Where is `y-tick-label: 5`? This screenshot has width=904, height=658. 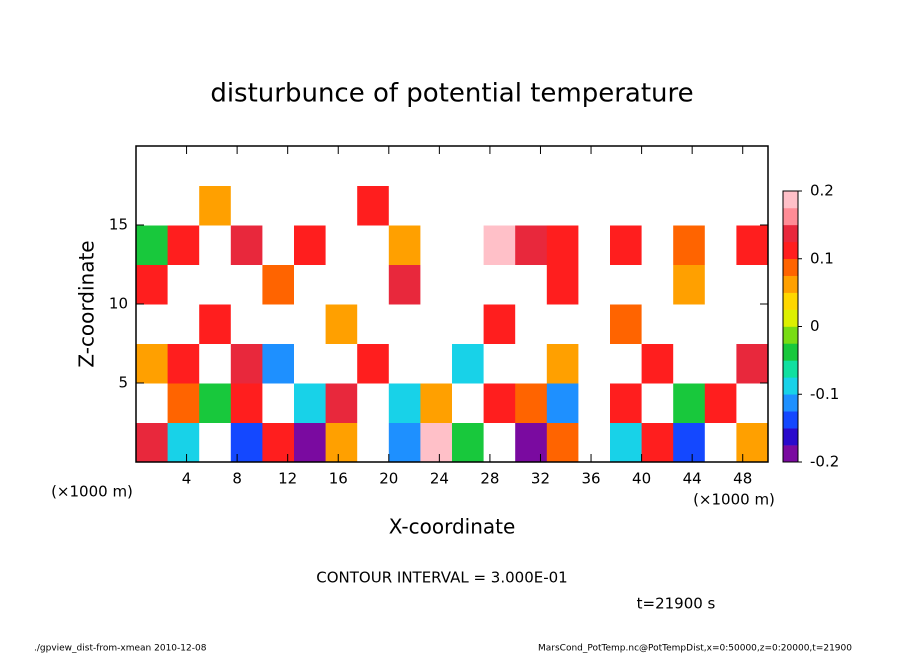
y-tick-label: 5 is located at coordinates (123, 383).